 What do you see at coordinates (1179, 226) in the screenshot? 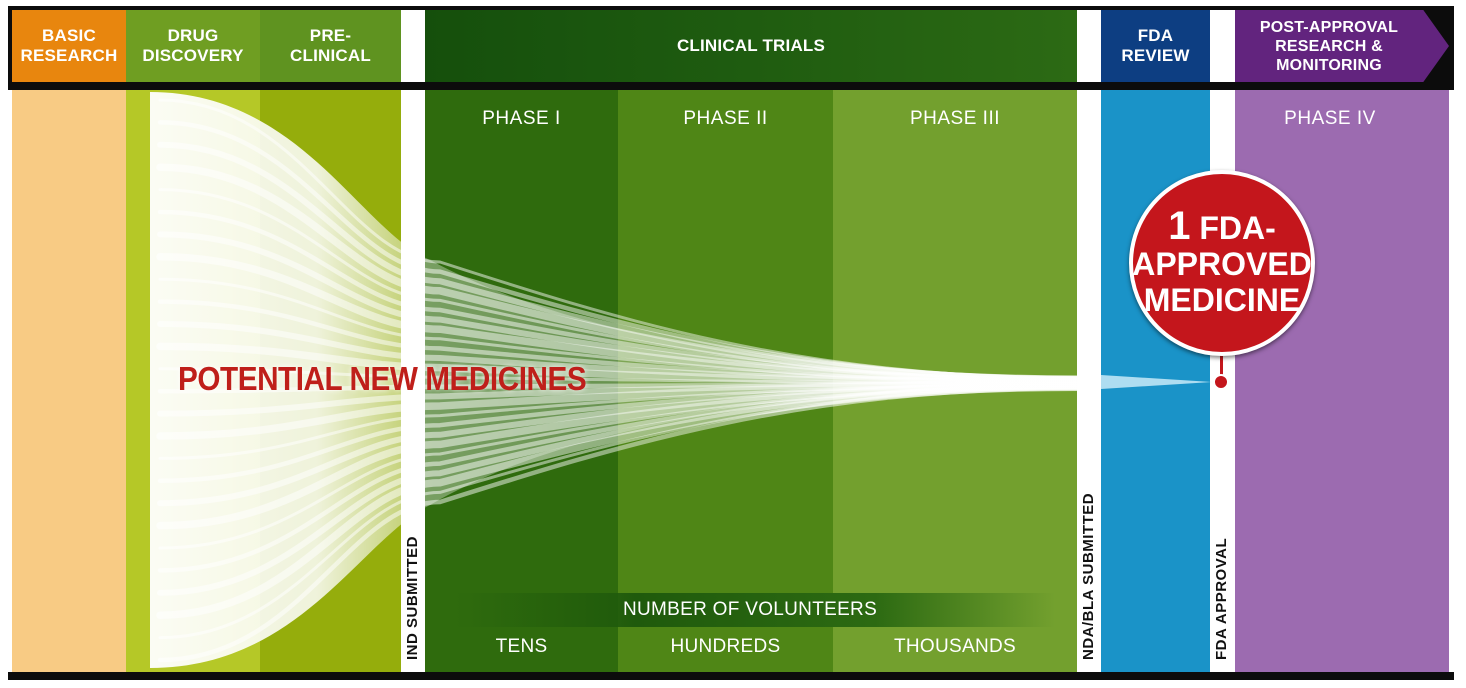
I see `badge-number: 1` at bounding box center [1179, 226].